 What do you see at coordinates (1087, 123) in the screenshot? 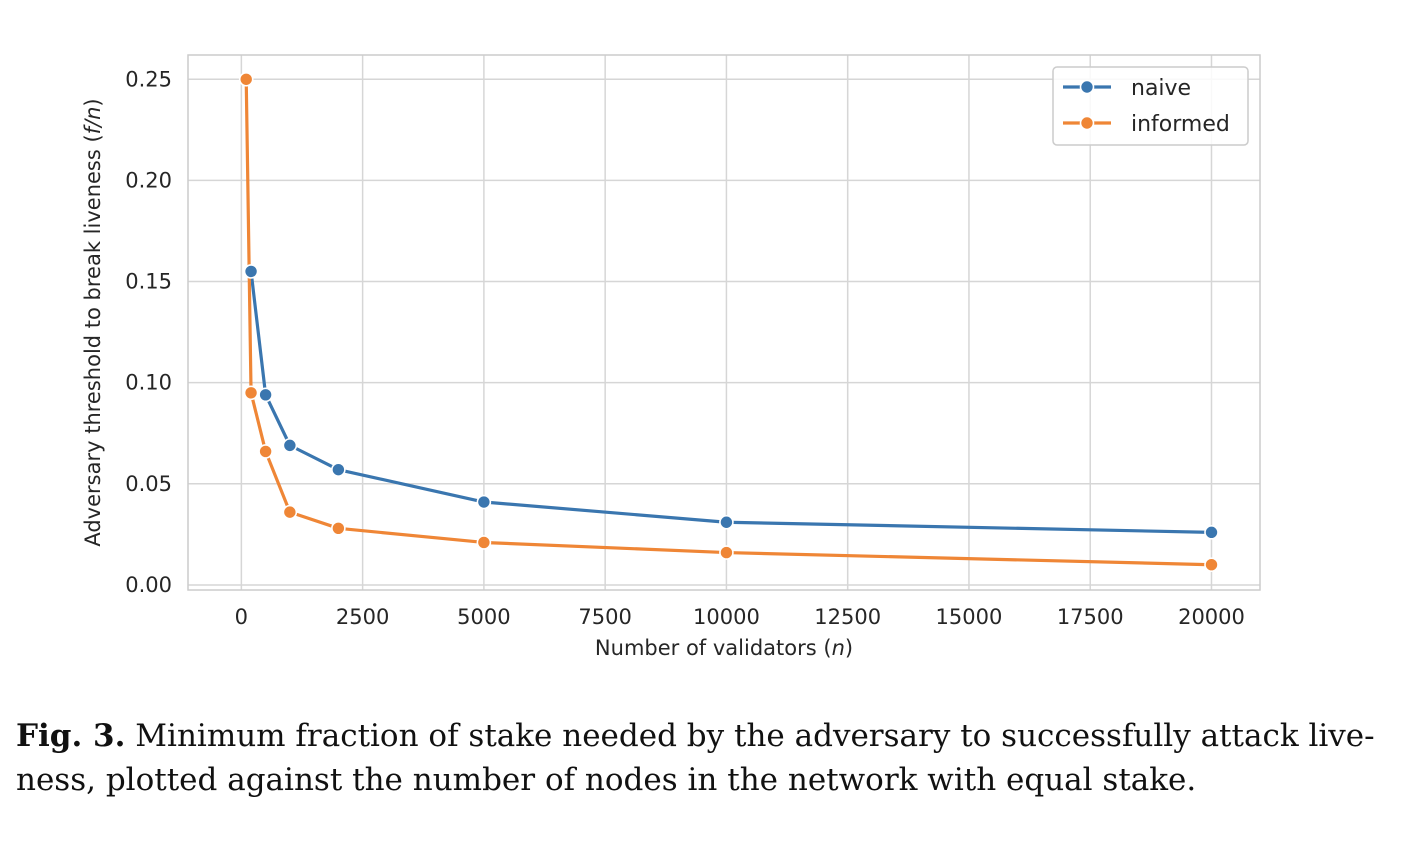
I see `legend-marker-informed` at bounding box center [1087, 123].